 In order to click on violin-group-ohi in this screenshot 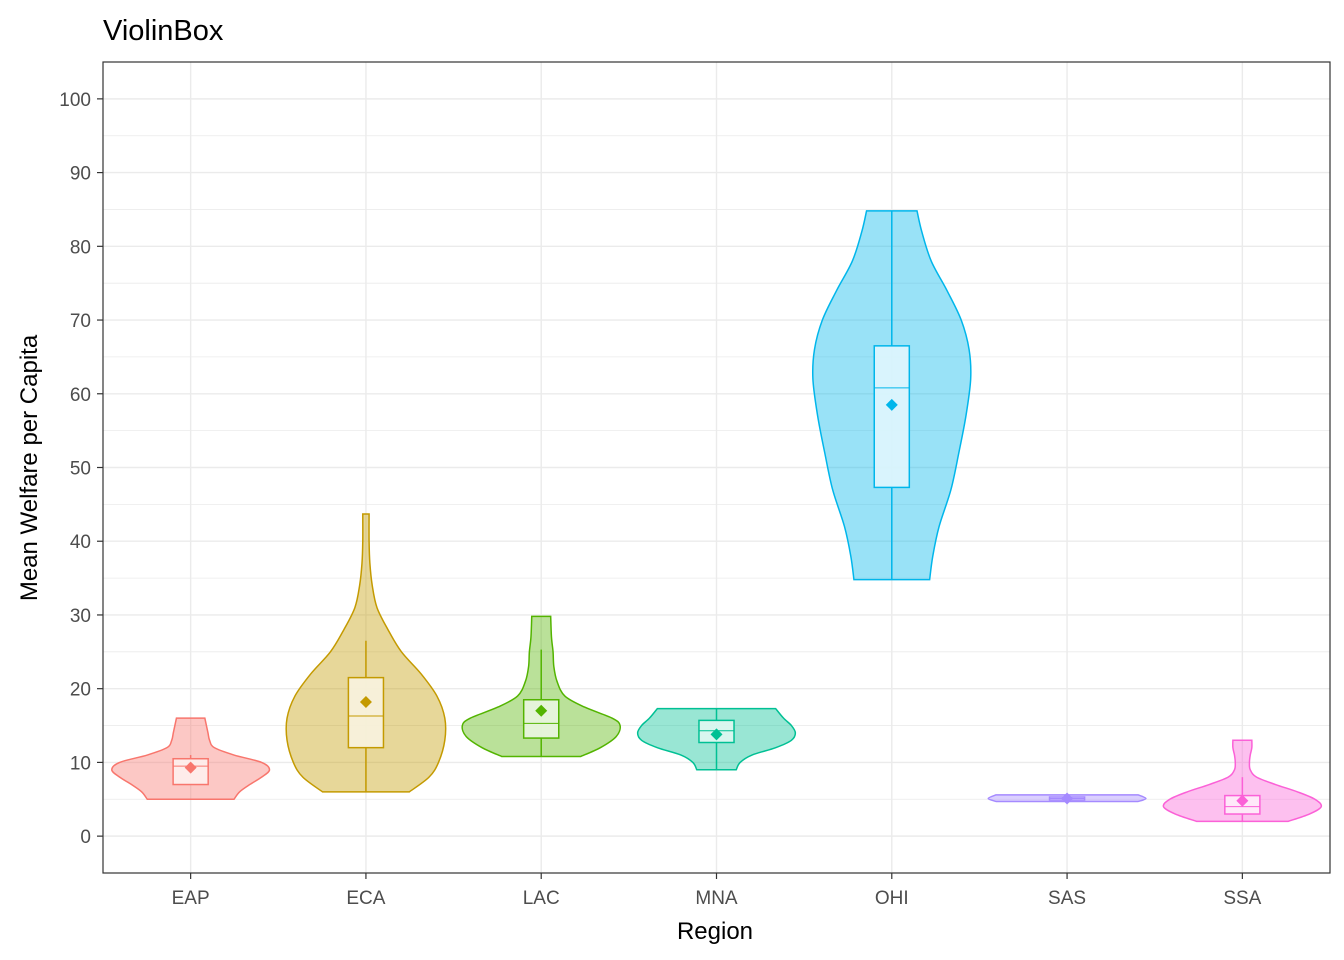, I will do `click(891, 395)`.